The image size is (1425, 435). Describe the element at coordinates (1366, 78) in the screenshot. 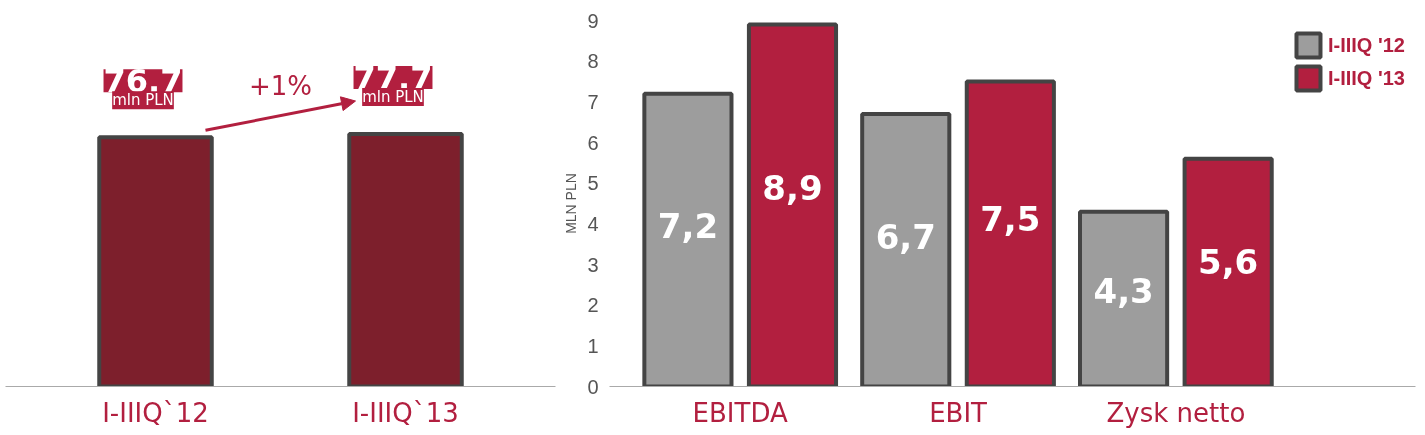

I see `legend-label: I-IIIQ '13` at that location.